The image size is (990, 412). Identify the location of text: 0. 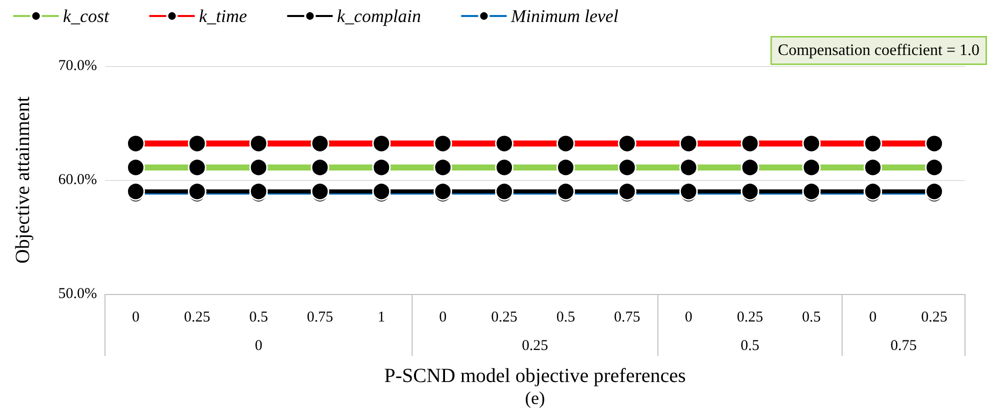
(258, 346).